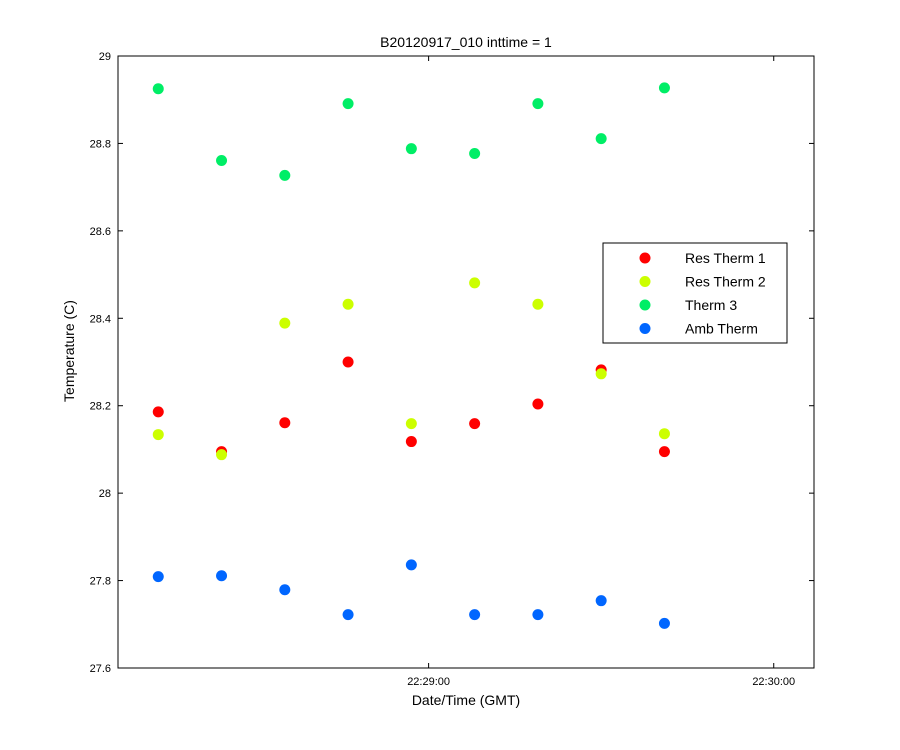 The height and width of the screenshot is (750, 900). I want to click on y-tick-label: 27.6, so click(100, 669).